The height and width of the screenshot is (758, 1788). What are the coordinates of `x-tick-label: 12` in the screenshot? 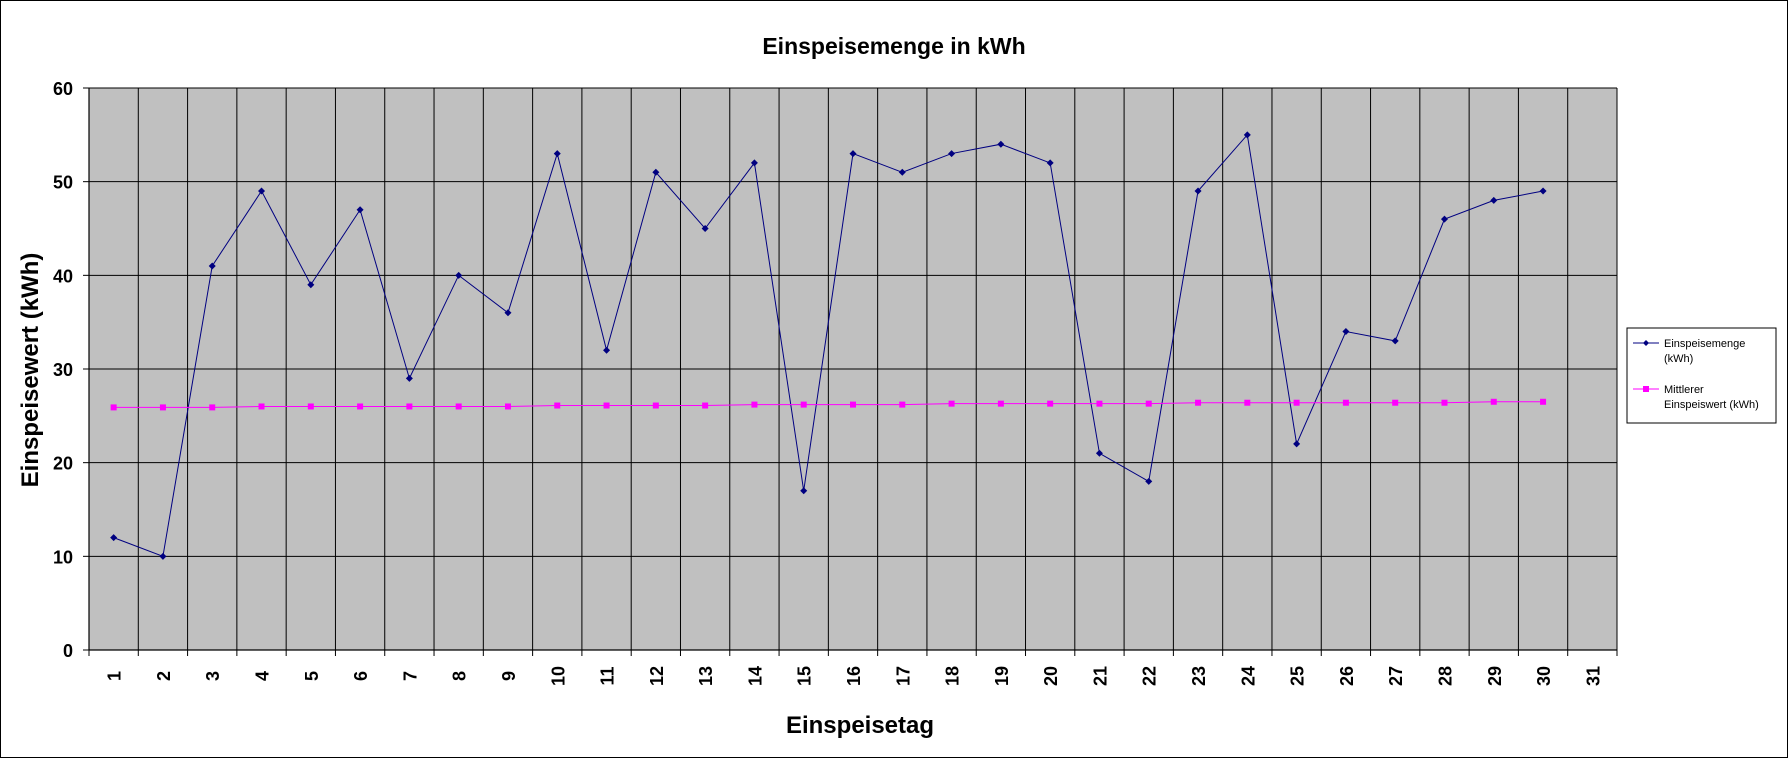 It's located at (657, 676).